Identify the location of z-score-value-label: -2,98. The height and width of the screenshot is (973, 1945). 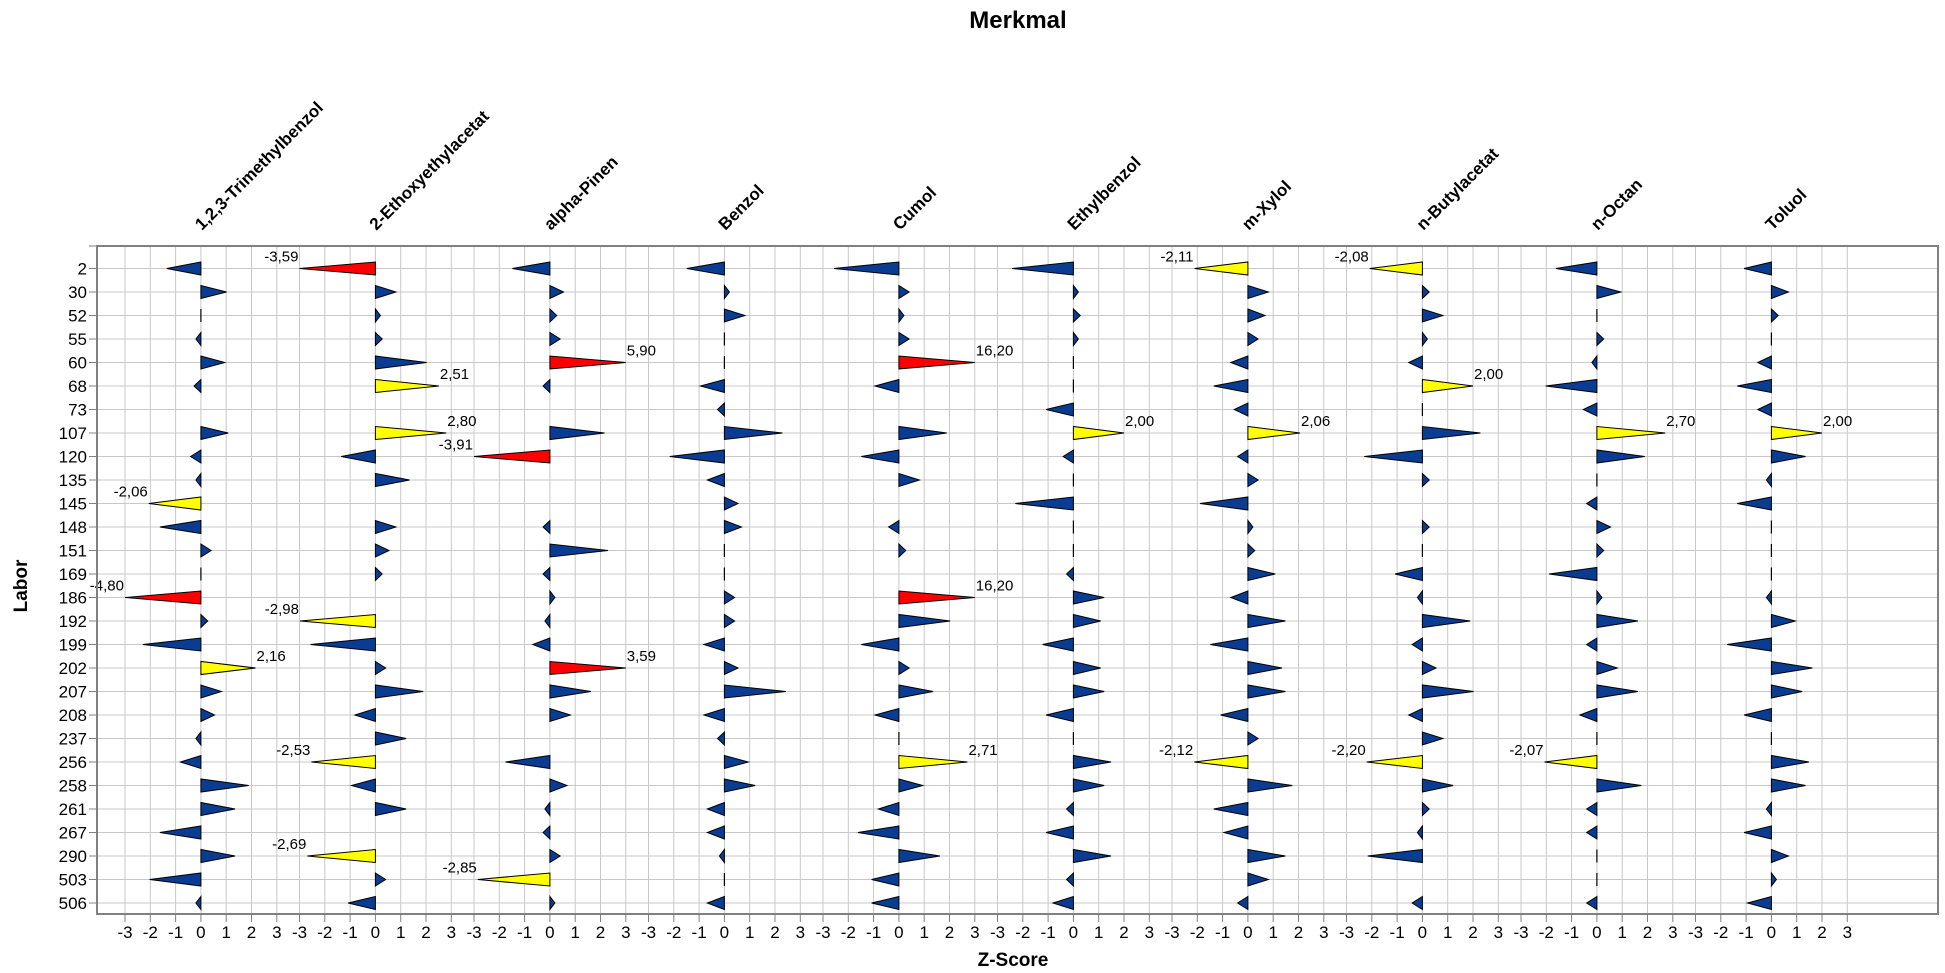
(282, 609).